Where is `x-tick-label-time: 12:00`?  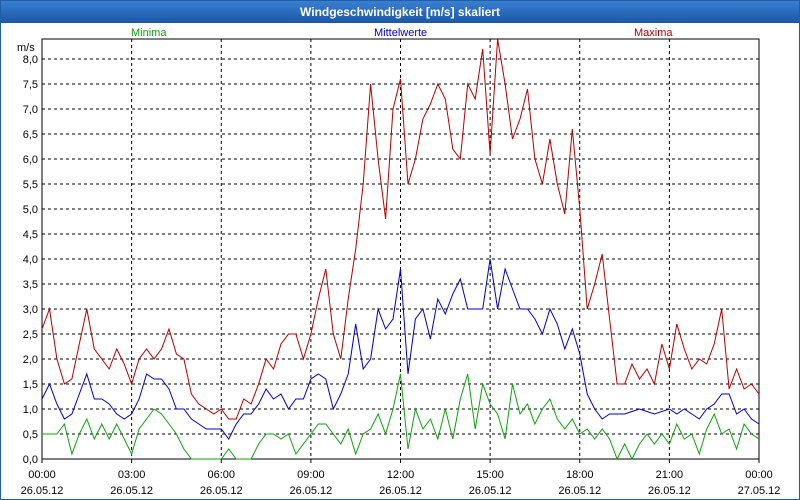
x-tick-label-time: 12:00 is located at coordinates (401, 475).